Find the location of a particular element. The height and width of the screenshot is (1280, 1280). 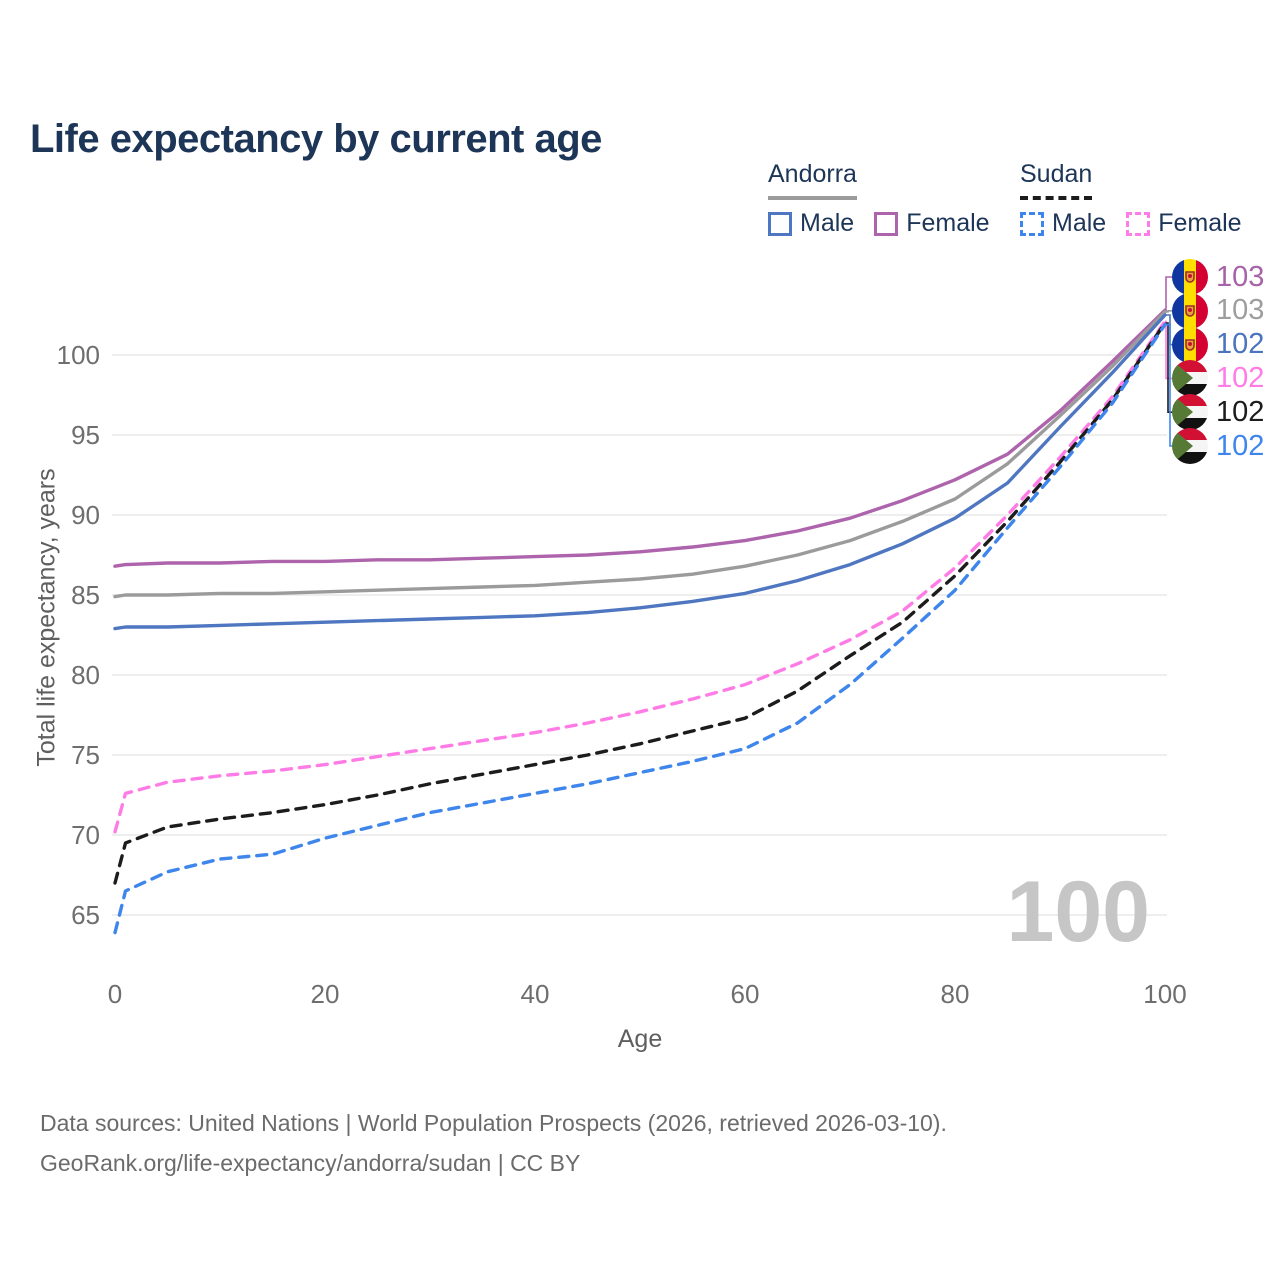

y-tick-label: 85 is located at coordinates (85, 595).